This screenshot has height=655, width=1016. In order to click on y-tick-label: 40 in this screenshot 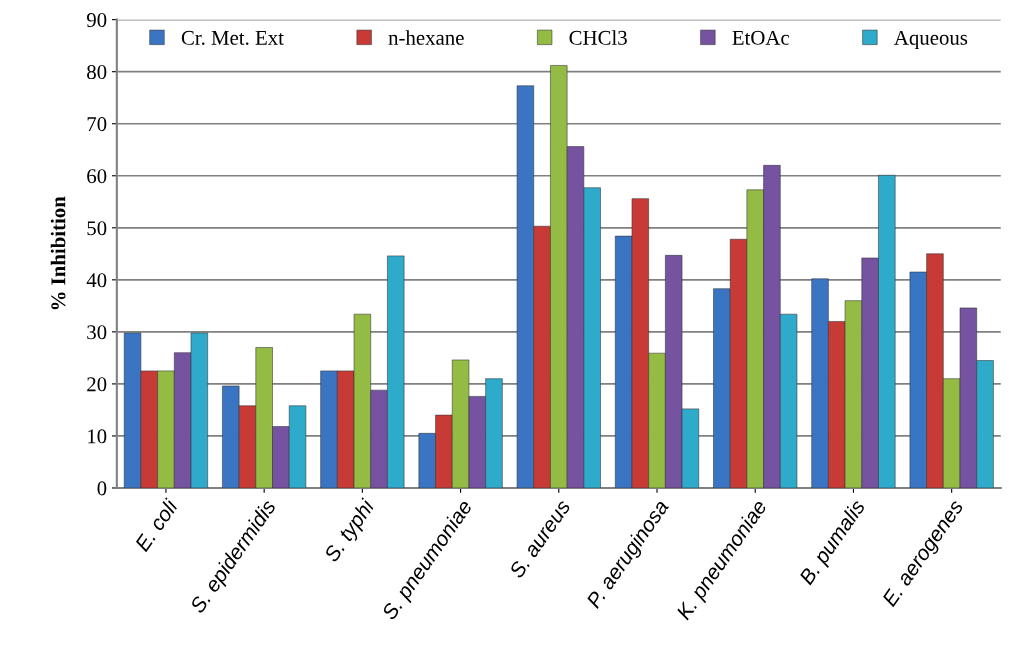, I will do `click(96, 280)`.